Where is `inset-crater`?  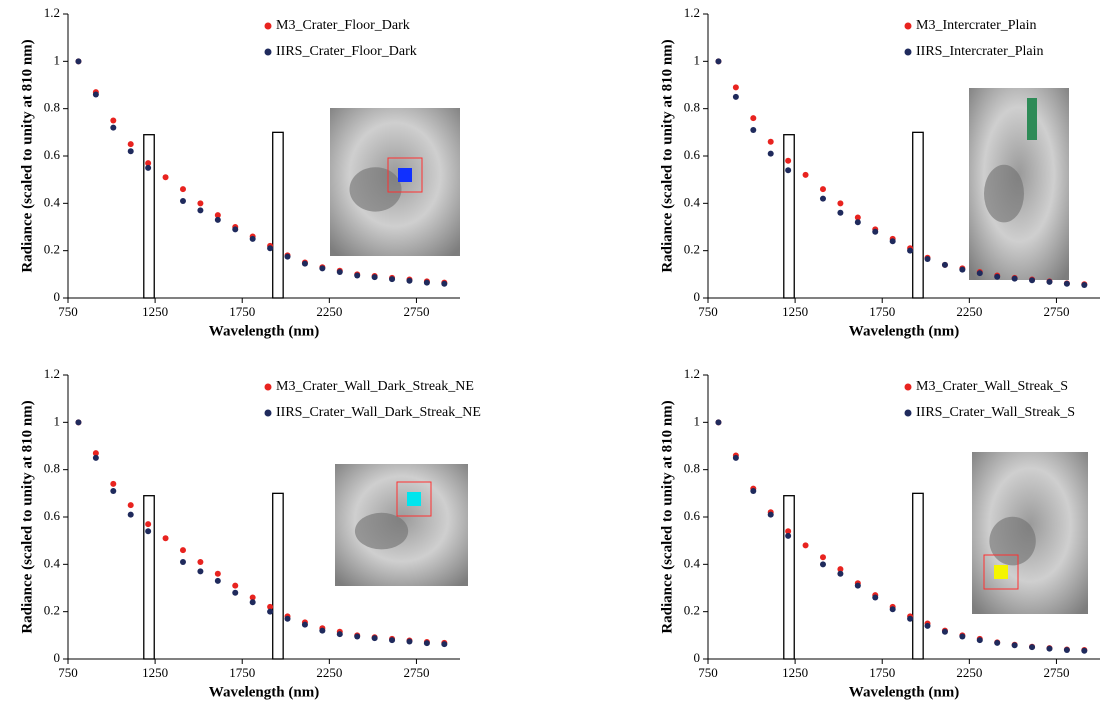
inset-crater is located at coordinates (1012, 541).